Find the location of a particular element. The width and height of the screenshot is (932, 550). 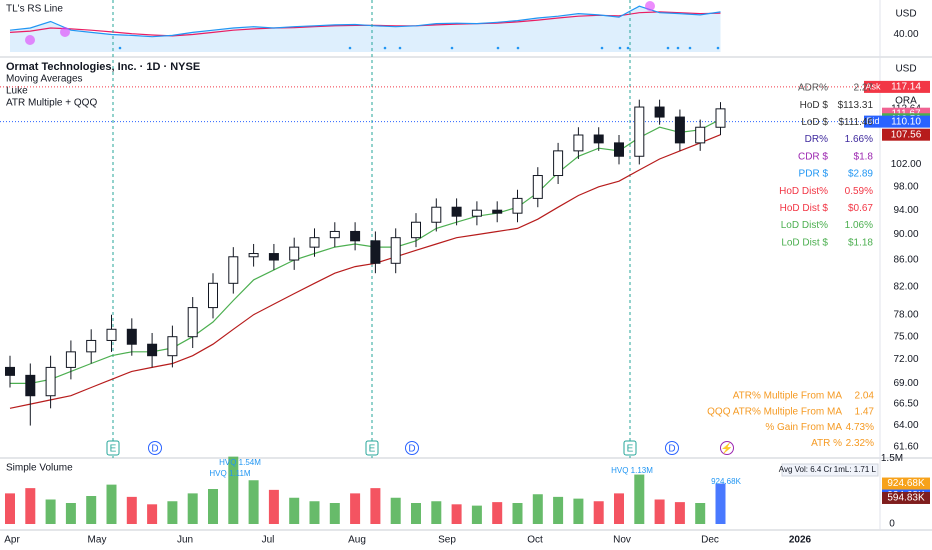

price-label: 110.10 is located at coordinates (906, 121).